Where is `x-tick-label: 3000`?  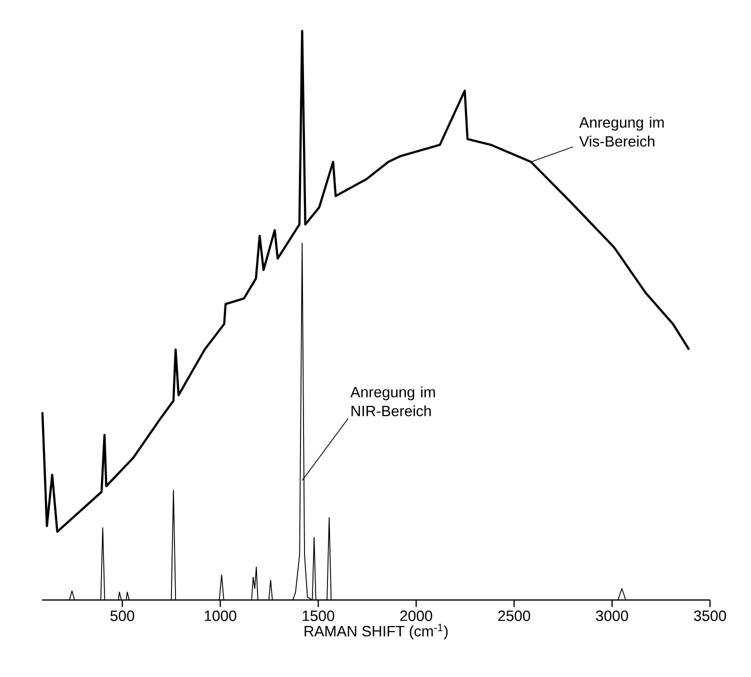
x-tick-label: 3000 is located at coordinates (612, 616).